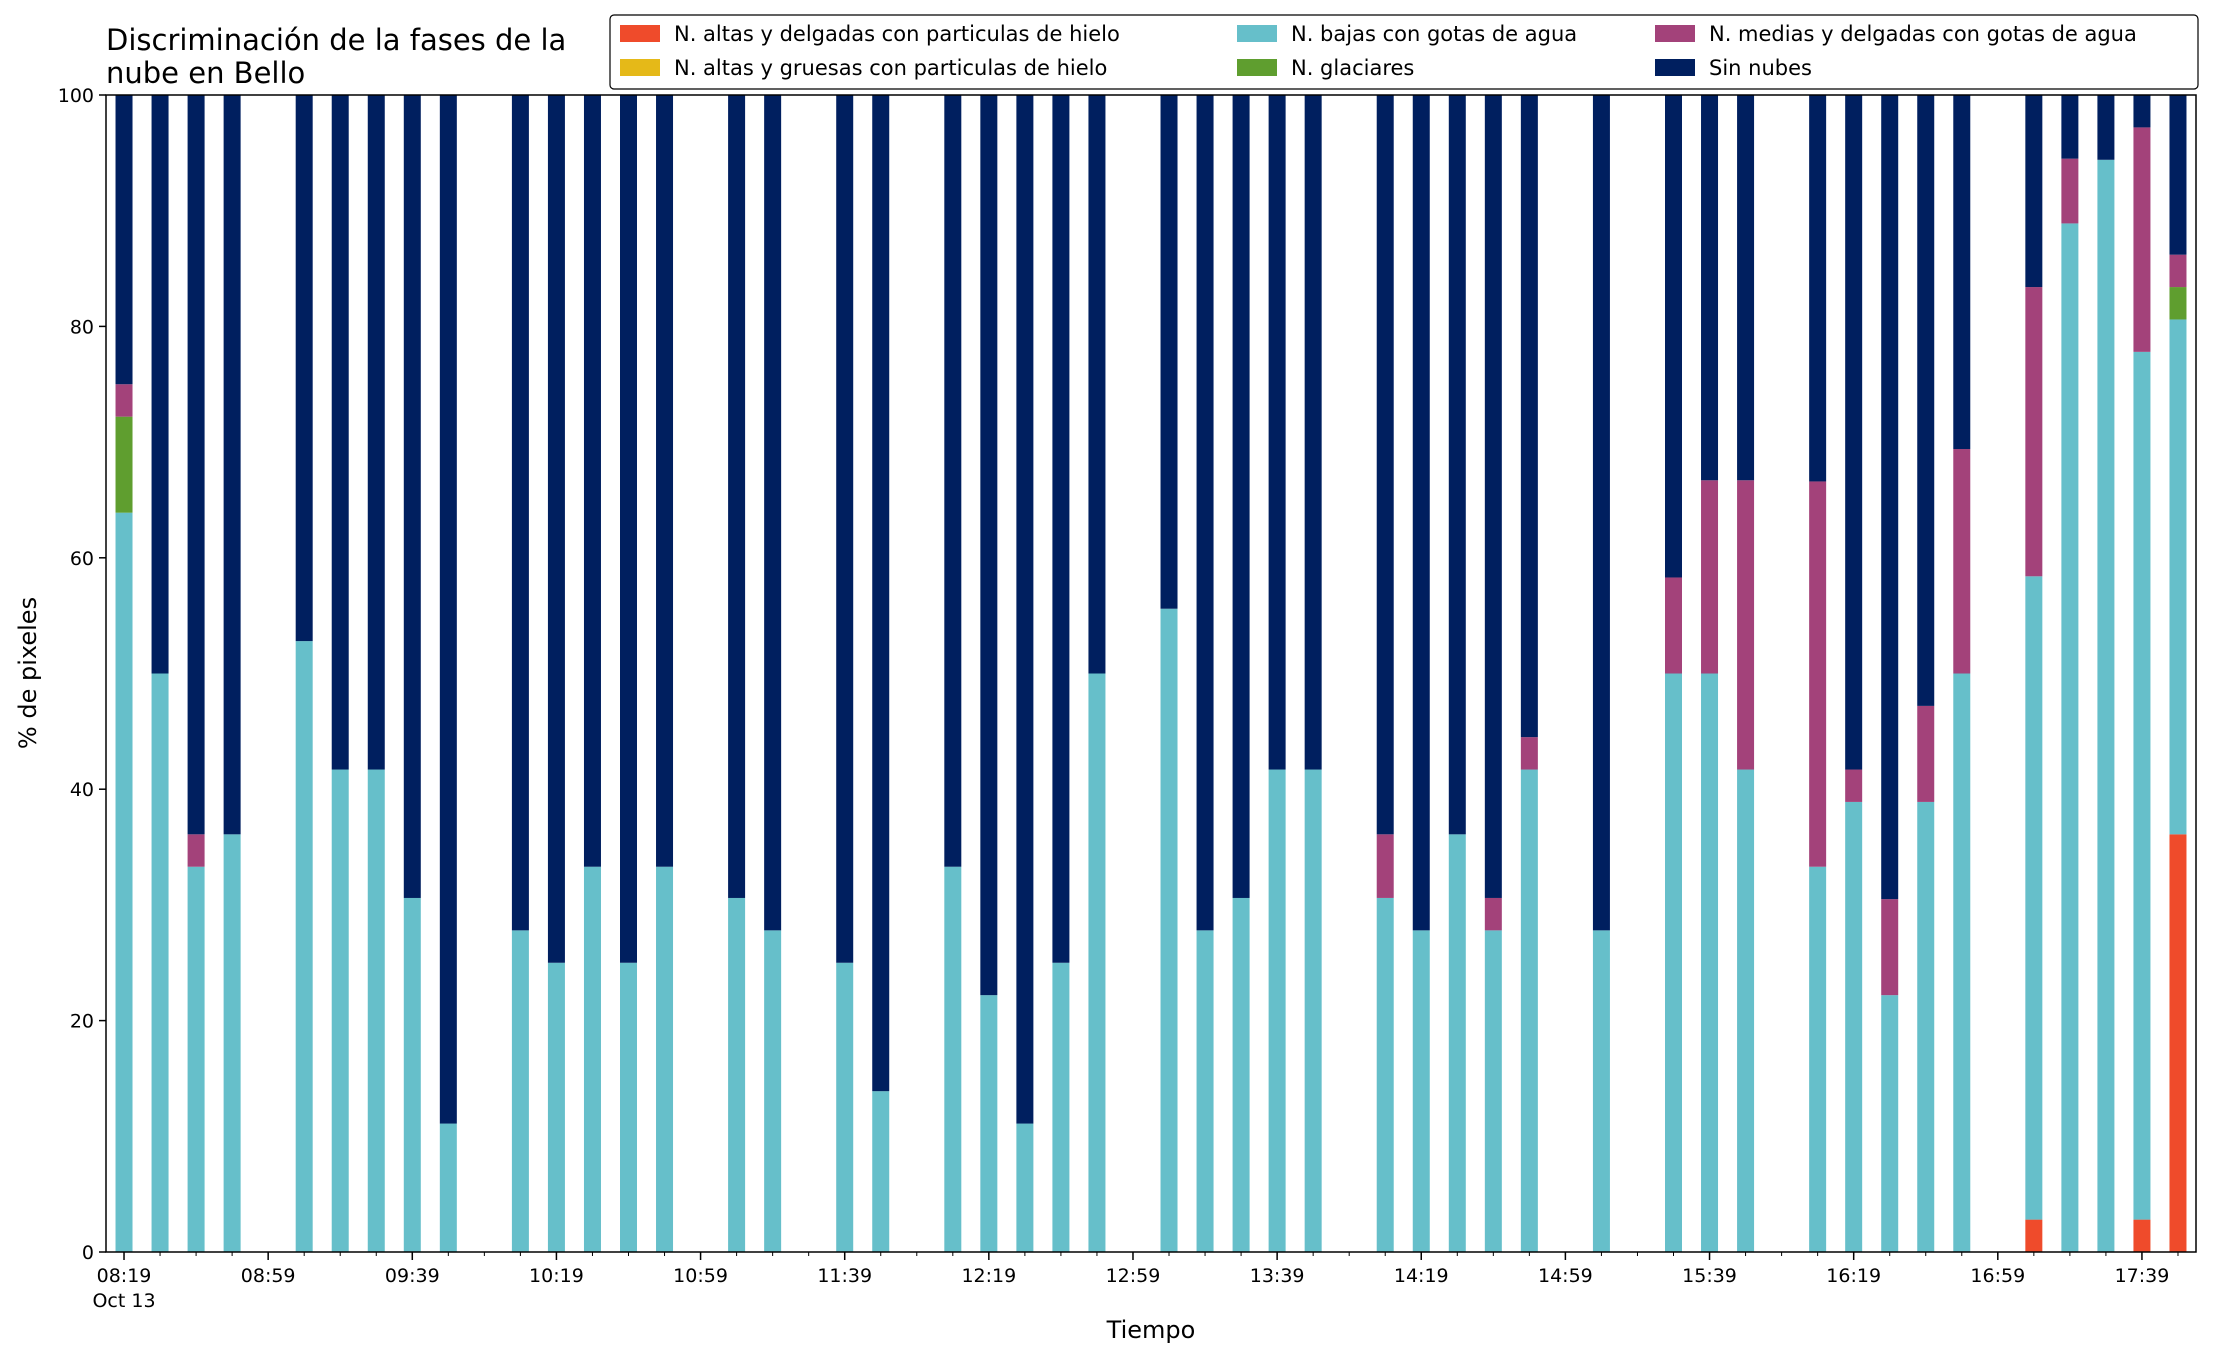 The height and width of the screenshot is (1355, 2216). I want to click on x-tick-label: 09:39, so click(412, 1276).